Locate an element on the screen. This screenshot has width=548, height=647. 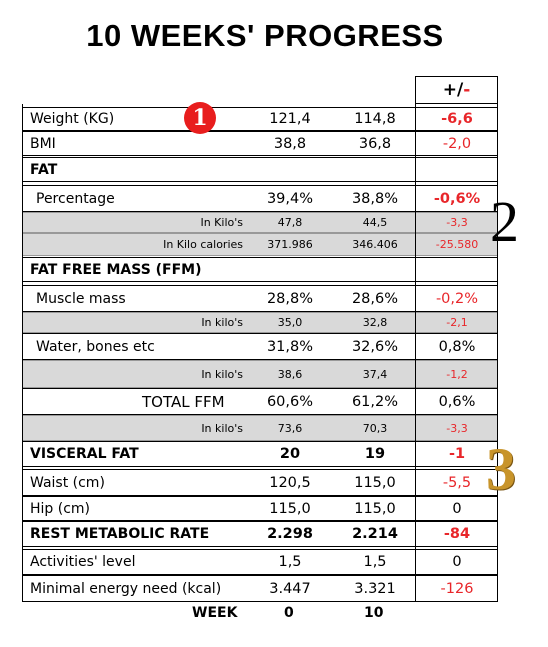
row-label: TOTAL FFM is located at coordinates (183, 401).